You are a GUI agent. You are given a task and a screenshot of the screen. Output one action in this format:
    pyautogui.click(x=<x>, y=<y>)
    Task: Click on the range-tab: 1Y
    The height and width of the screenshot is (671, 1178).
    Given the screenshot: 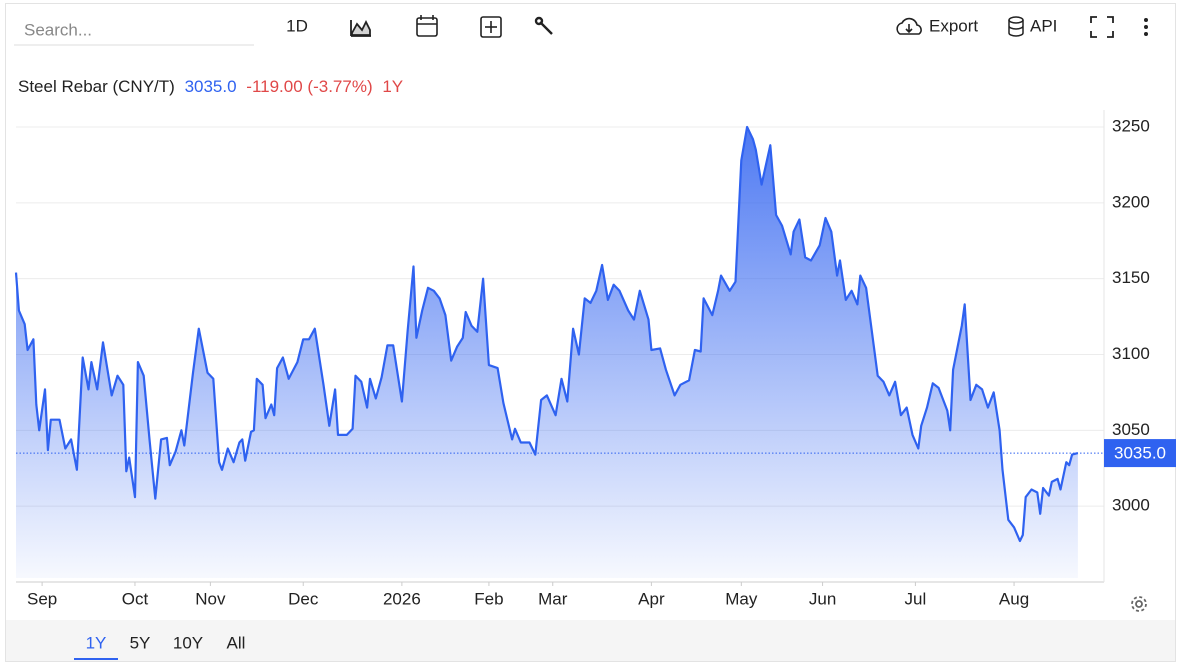 What is the action you would take?
    pyautogui.click(x=96, y=642)
    